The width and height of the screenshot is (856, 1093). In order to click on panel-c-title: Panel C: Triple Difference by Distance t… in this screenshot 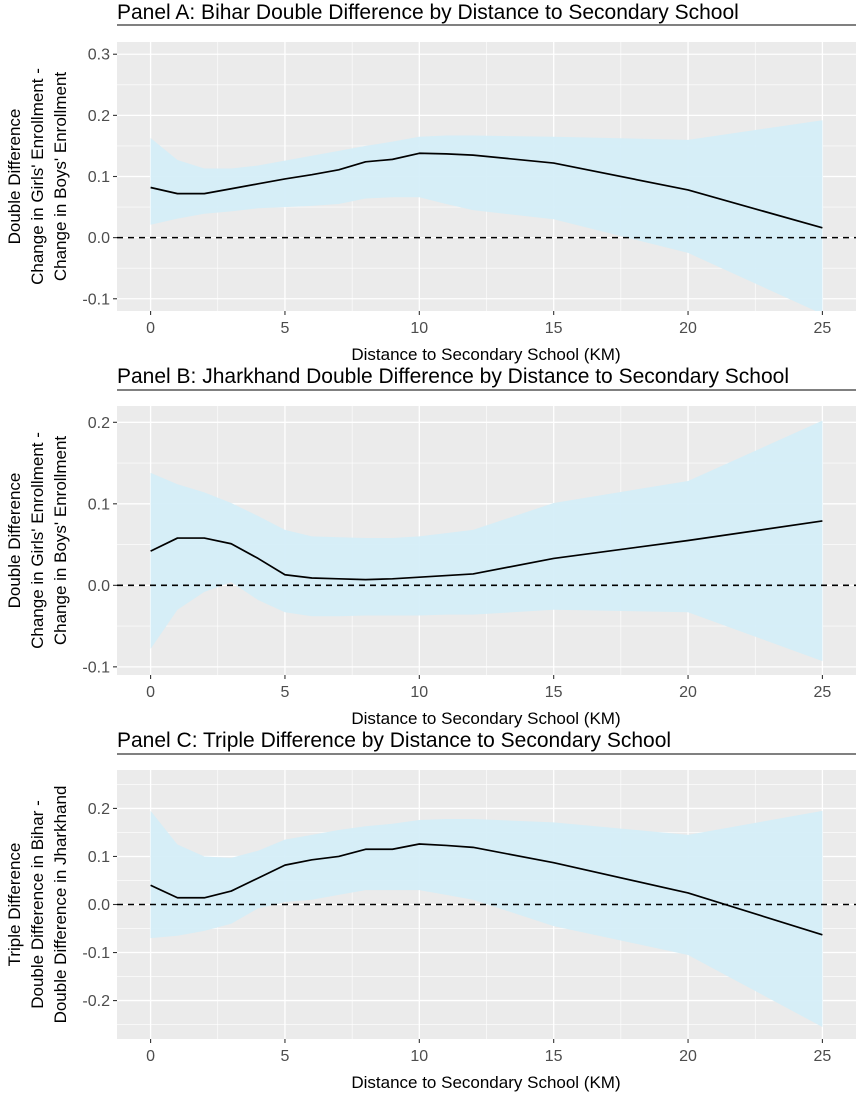, I will do `click(394, 740)`.